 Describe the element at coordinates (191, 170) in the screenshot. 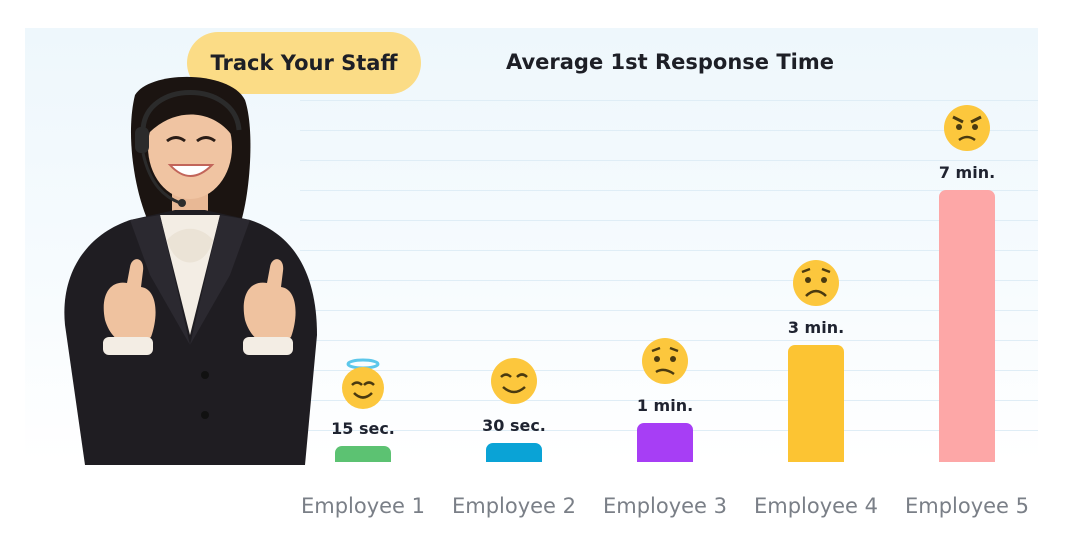

I see `agent-smile` at that location.